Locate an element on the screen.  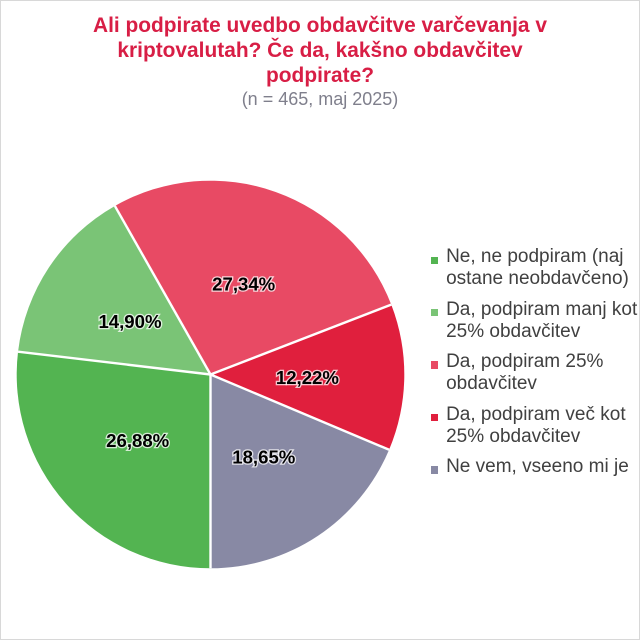
svg-text: 18,65% is located at coordinates (264, 456).